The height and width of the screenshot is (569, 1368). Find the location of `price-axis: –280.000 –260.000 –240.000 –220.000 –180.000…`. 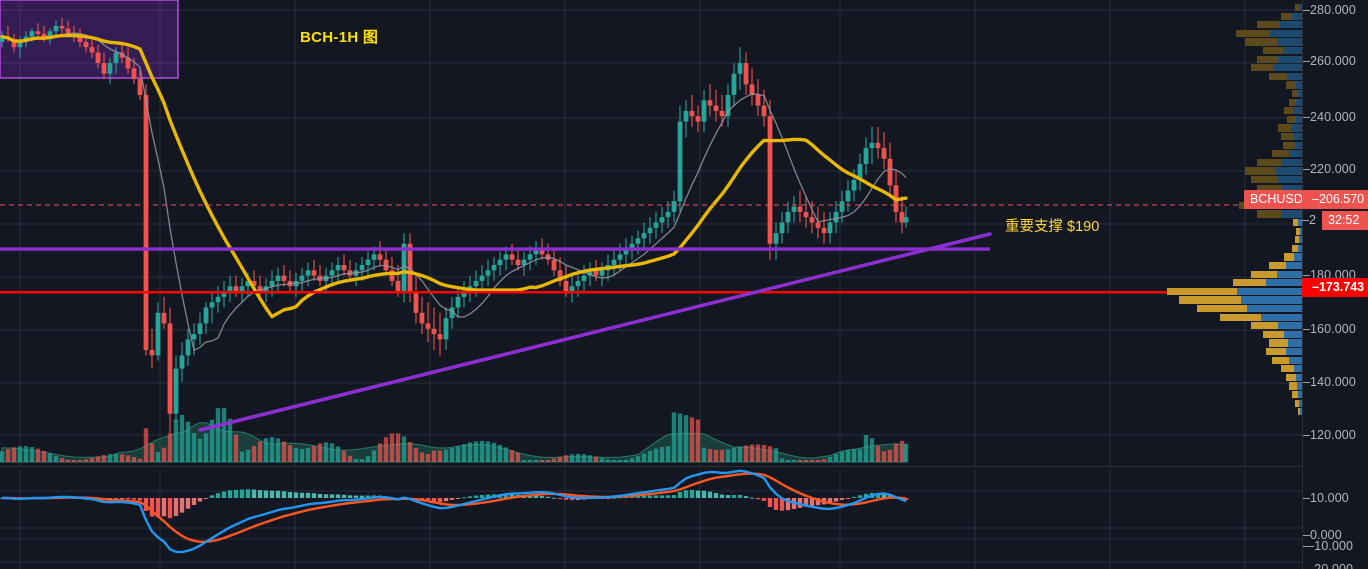

price-axis: –280.000 –260.000 –240.000 –220.000 –180.000… is located at coordinates (1335, 284).